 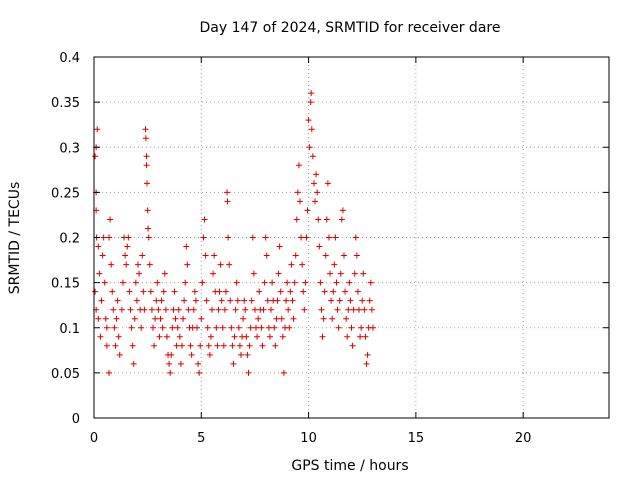 I want to click on y-tick-label: 0.05, so click(x=65, y=374).